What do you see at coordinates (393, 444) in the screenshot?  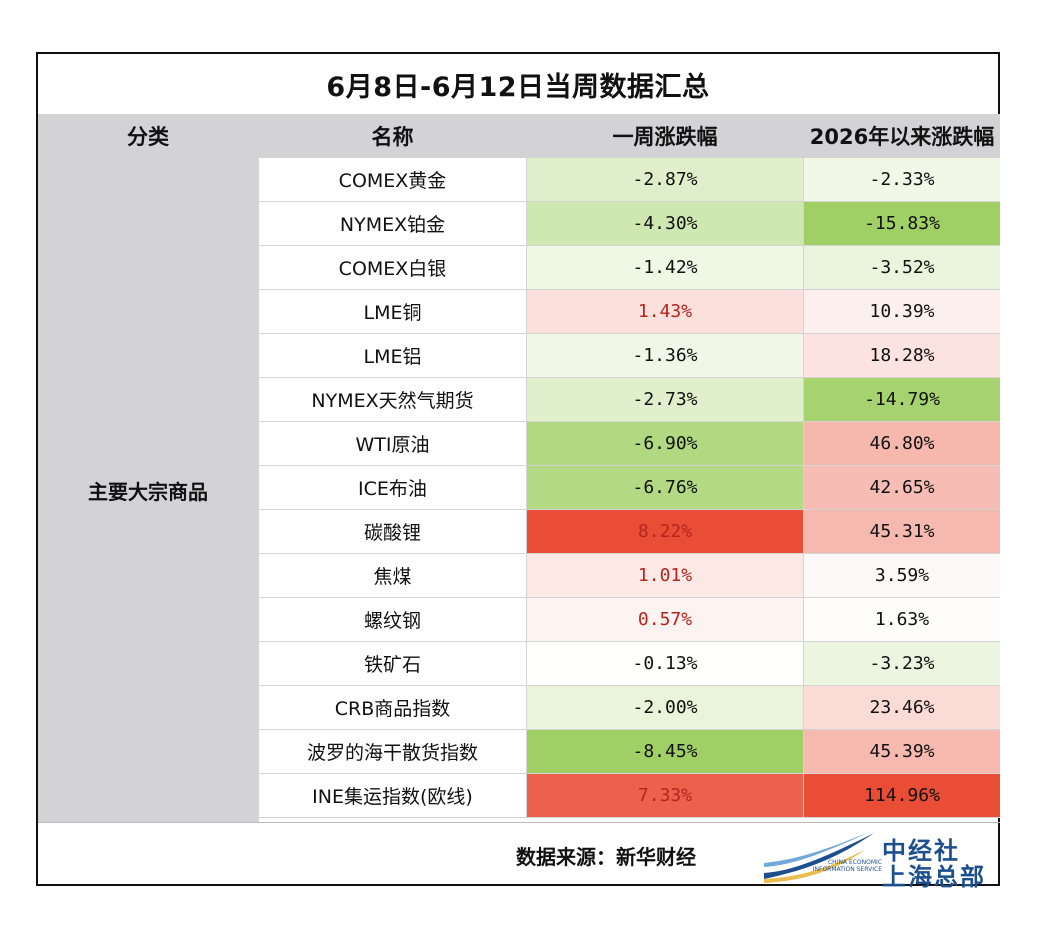 I see `commodity-name: WTI原油` at bounding box center [393, 444].